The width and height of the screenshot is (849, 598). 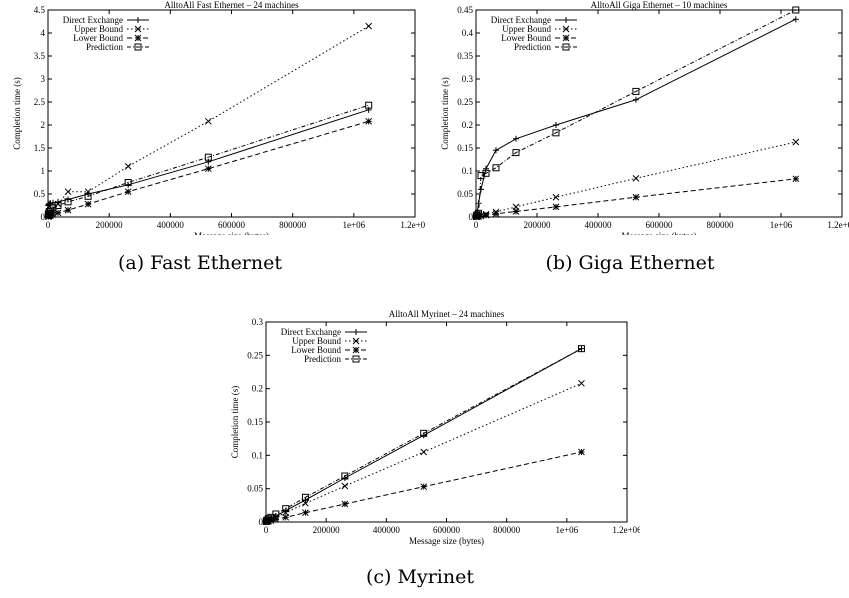 I want to click on x-tick-label: 1.2e+06, so click(x=838, y=225).